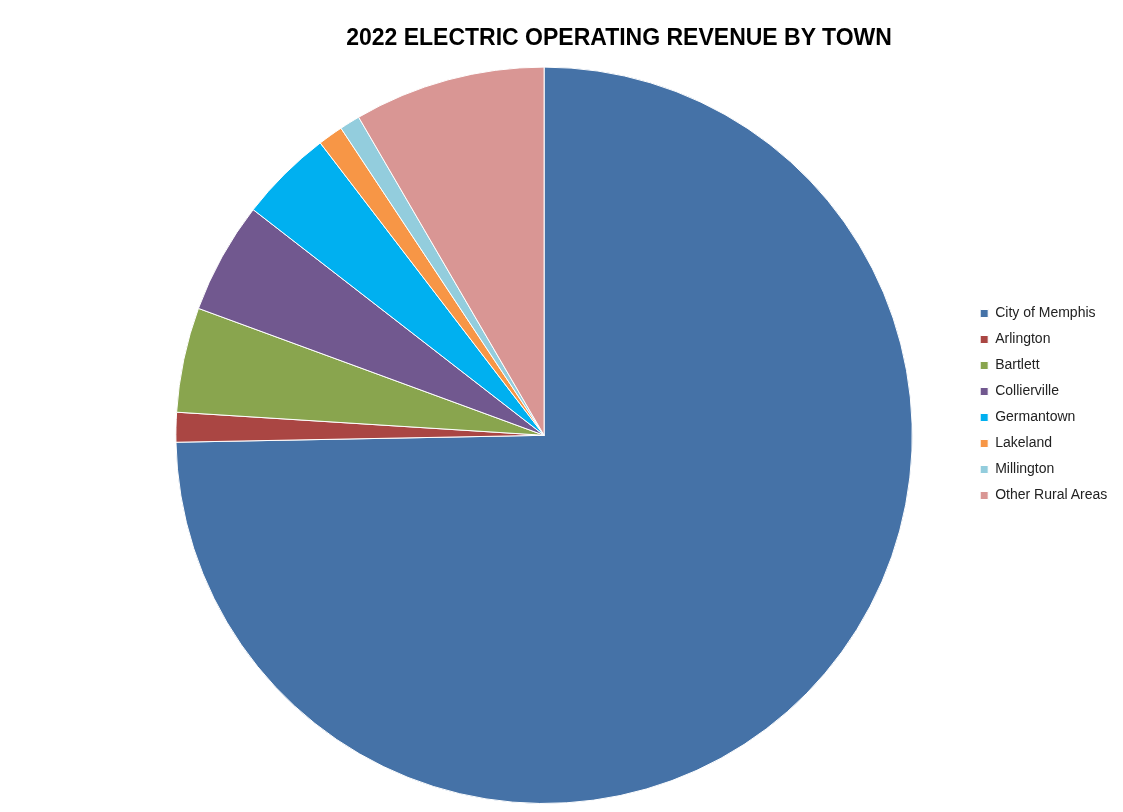 The image size is (1123, 812). What do you see at coordinates (1023, 338) in the screenshot?
I see `legend-label: Arlington` at bounding box center [1023, 338].